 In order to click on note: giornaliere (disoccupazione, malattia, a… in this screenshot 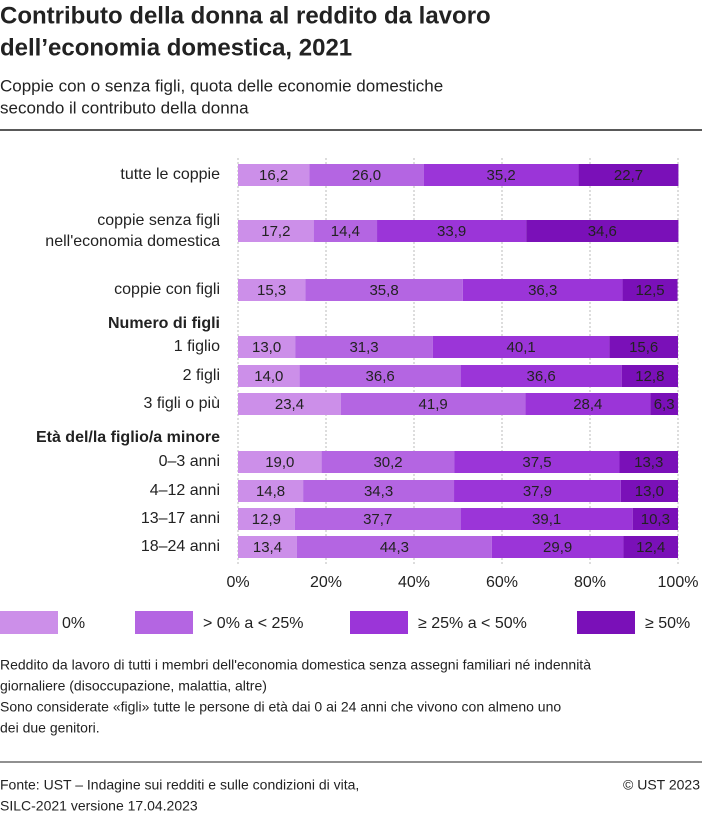, I will do `click(133, 686)`.